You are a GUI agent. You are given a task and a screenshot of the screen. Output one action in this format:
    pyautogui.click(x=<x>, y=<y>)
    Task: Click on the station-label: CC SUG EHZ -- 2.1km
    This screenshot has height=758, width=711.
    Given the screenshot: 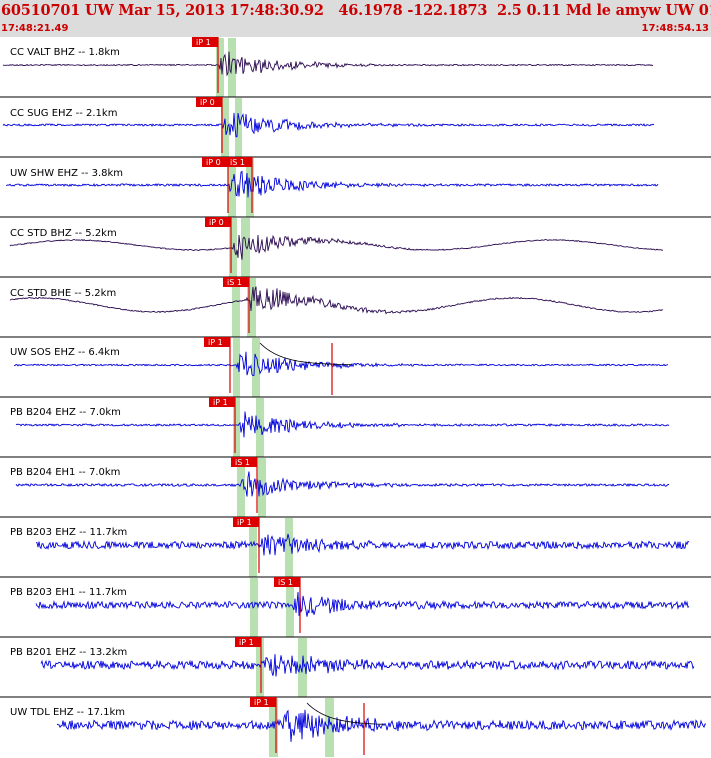 What is the action you would take?
    pyautogui.click(x=63, y=113)
    